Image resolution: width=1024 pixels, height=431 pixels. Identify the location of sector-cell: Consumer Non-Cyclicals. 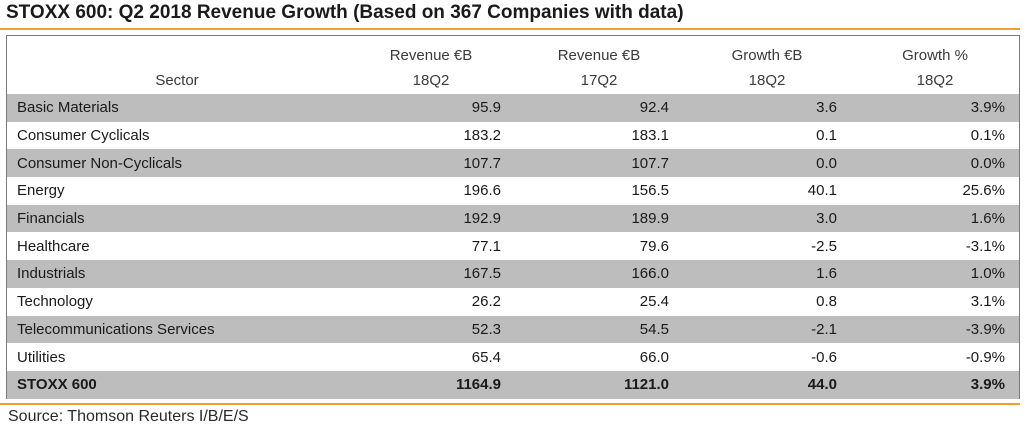
(177, 163).